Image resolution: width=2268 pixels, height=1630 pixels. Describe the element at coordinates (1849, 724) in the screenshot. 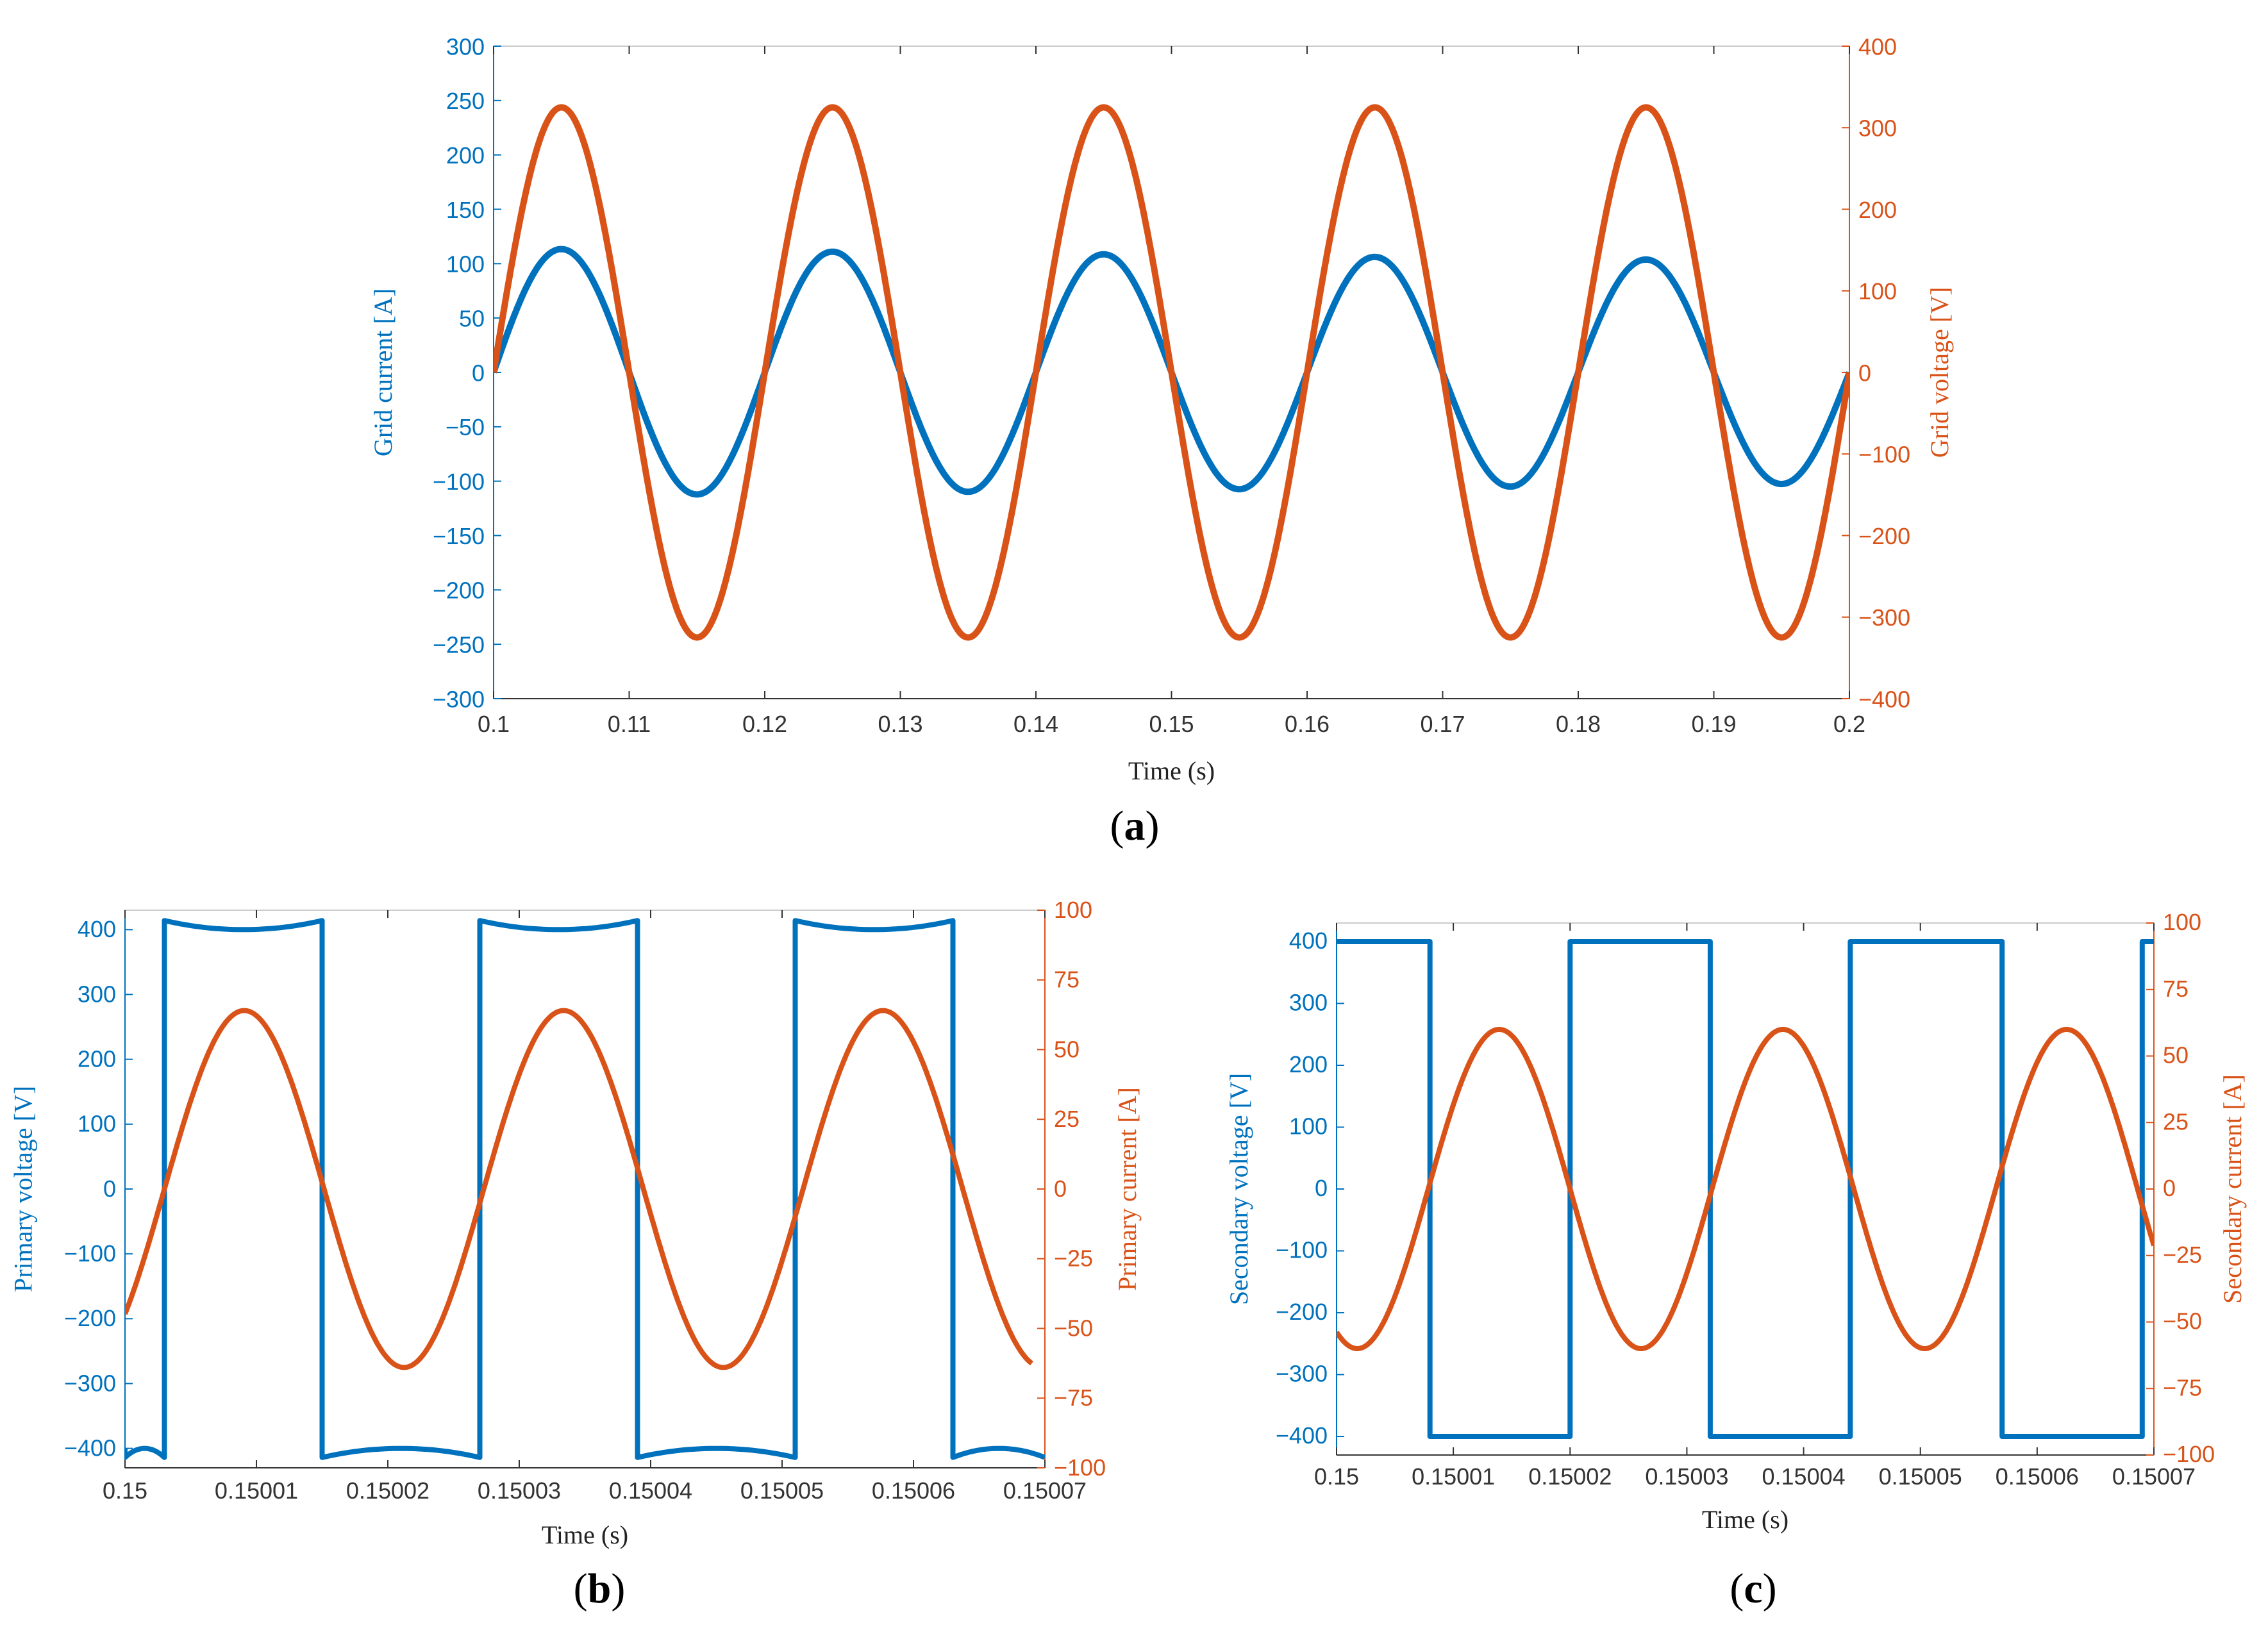

I see `x-tick-label: 0.2` at that location.